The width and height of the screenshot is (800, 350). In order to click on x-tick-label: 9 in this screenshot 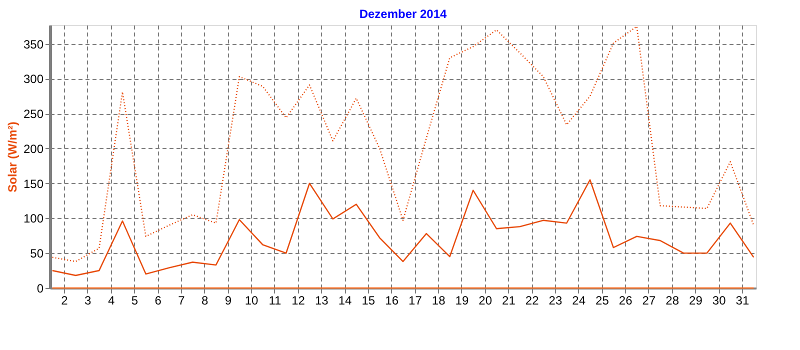, I will do `click(228, 301)`.